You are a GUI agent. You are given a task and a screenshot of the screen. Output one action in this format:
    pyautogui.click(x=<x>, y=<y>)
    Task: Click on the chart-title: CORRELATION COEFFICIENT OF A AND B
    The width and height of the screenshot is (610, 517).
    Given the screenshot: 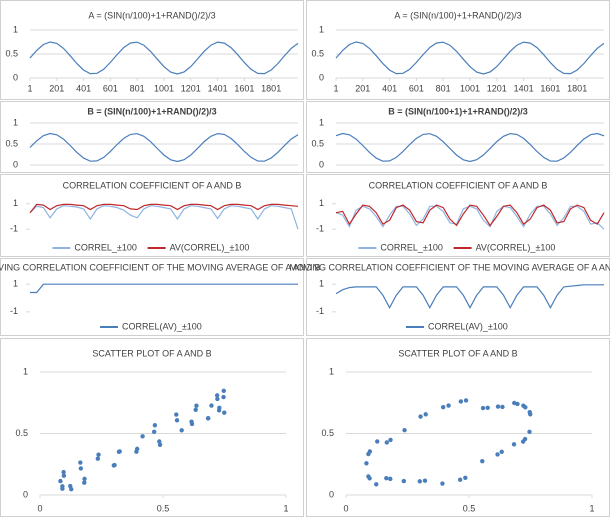 What is the action you would take?
    pyautogui.click(x=458, y=185)
    